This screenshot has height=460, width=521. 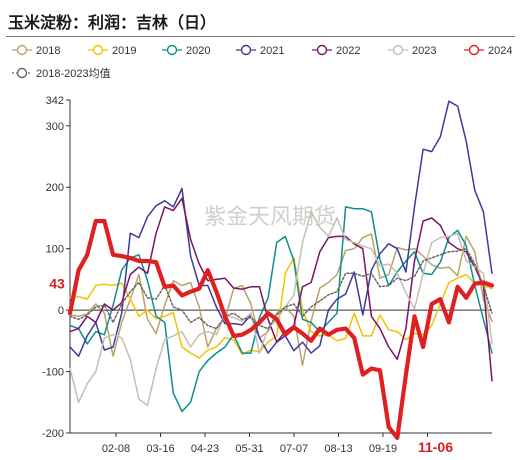 I want to click on x-tick-label: 09-19, so click(x=383, y=449).